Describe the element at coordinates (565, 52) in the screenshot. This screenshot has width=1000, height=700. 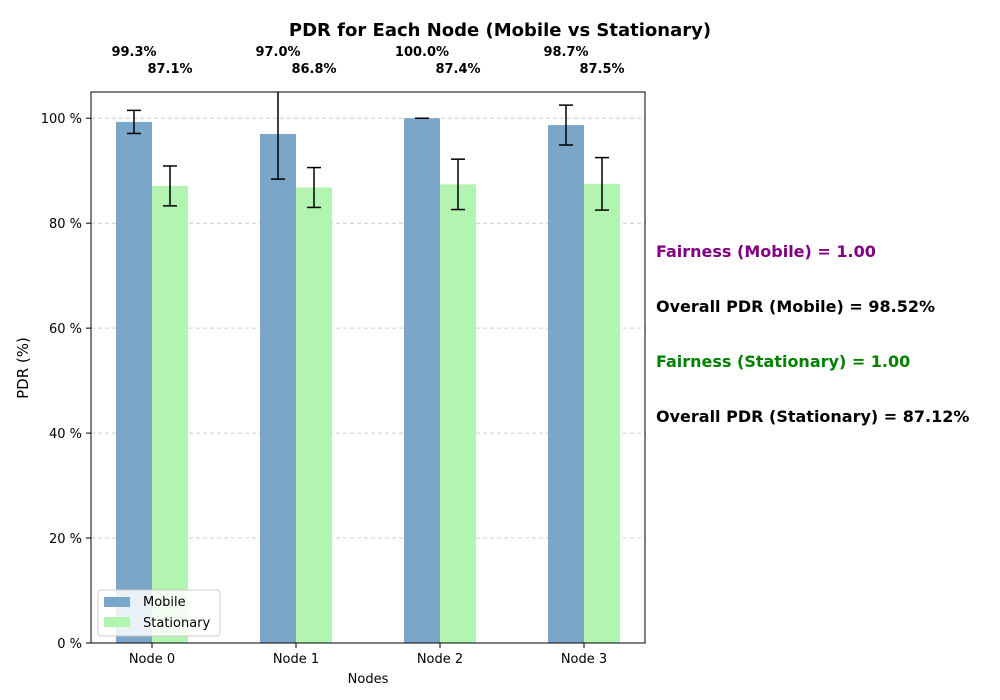
I see `value-label-mobile: 98.7%` at that location.